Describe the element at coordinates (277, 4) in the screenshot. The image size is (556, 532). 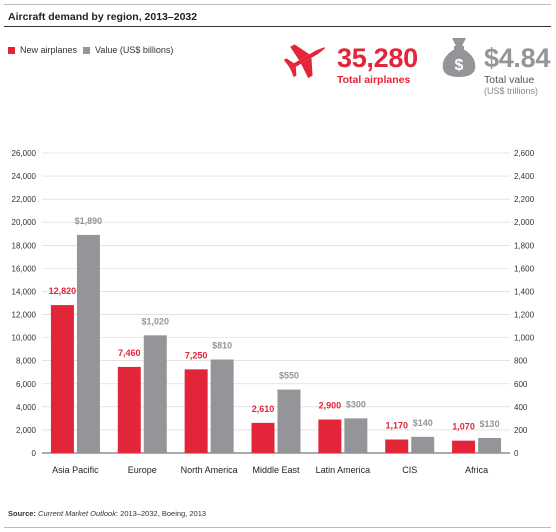
I see `top-rule` at that location.